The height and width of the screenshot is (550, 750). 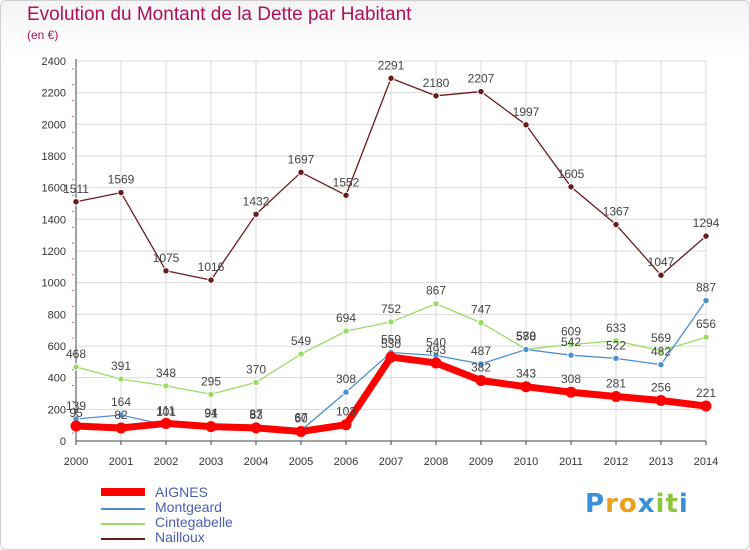 What do you see at coordinates (526, 462) in the screenshot?
I see `x-tick-label: 2010` at bounding box center [526, 462].